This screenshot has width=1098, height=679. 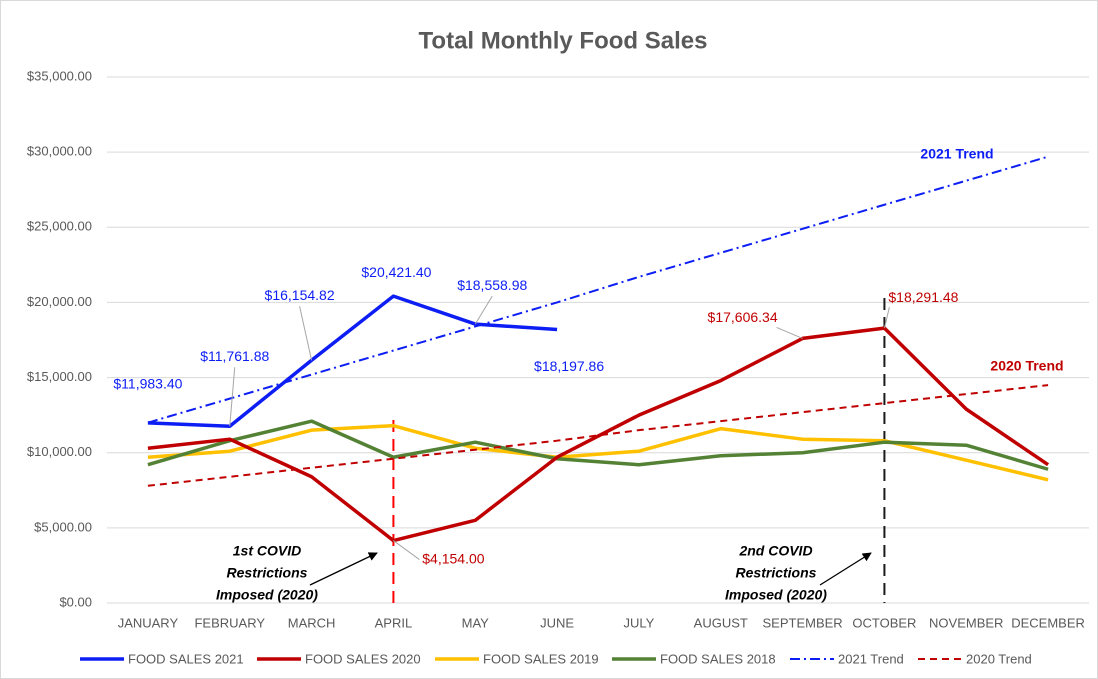 I want to click on data-label: $20,421.40, so click(x=396, y=272).